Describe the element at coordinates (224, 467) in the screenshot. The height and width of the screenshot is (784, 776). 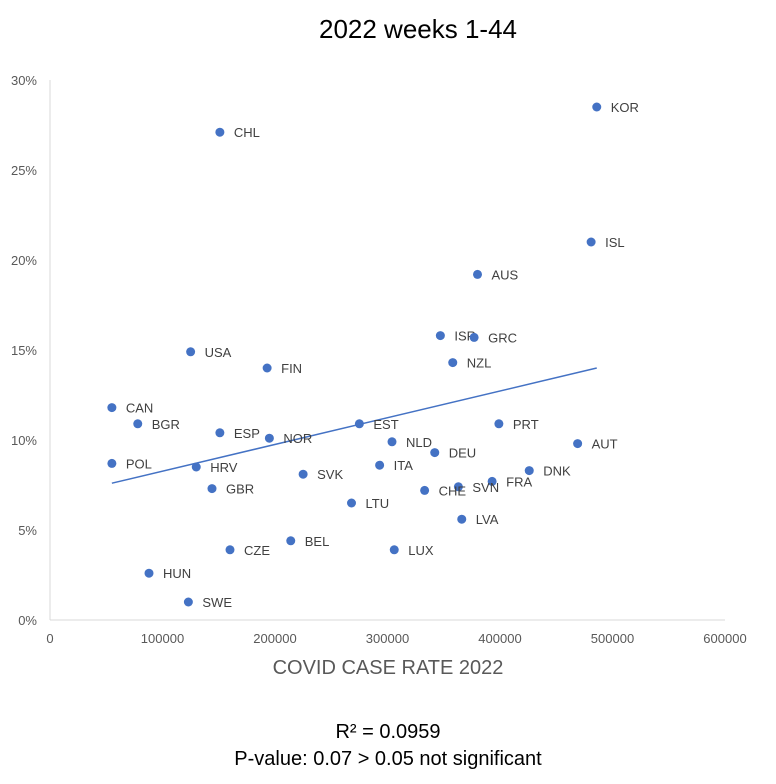
I see `point-label-hrv: HRV` at that location.